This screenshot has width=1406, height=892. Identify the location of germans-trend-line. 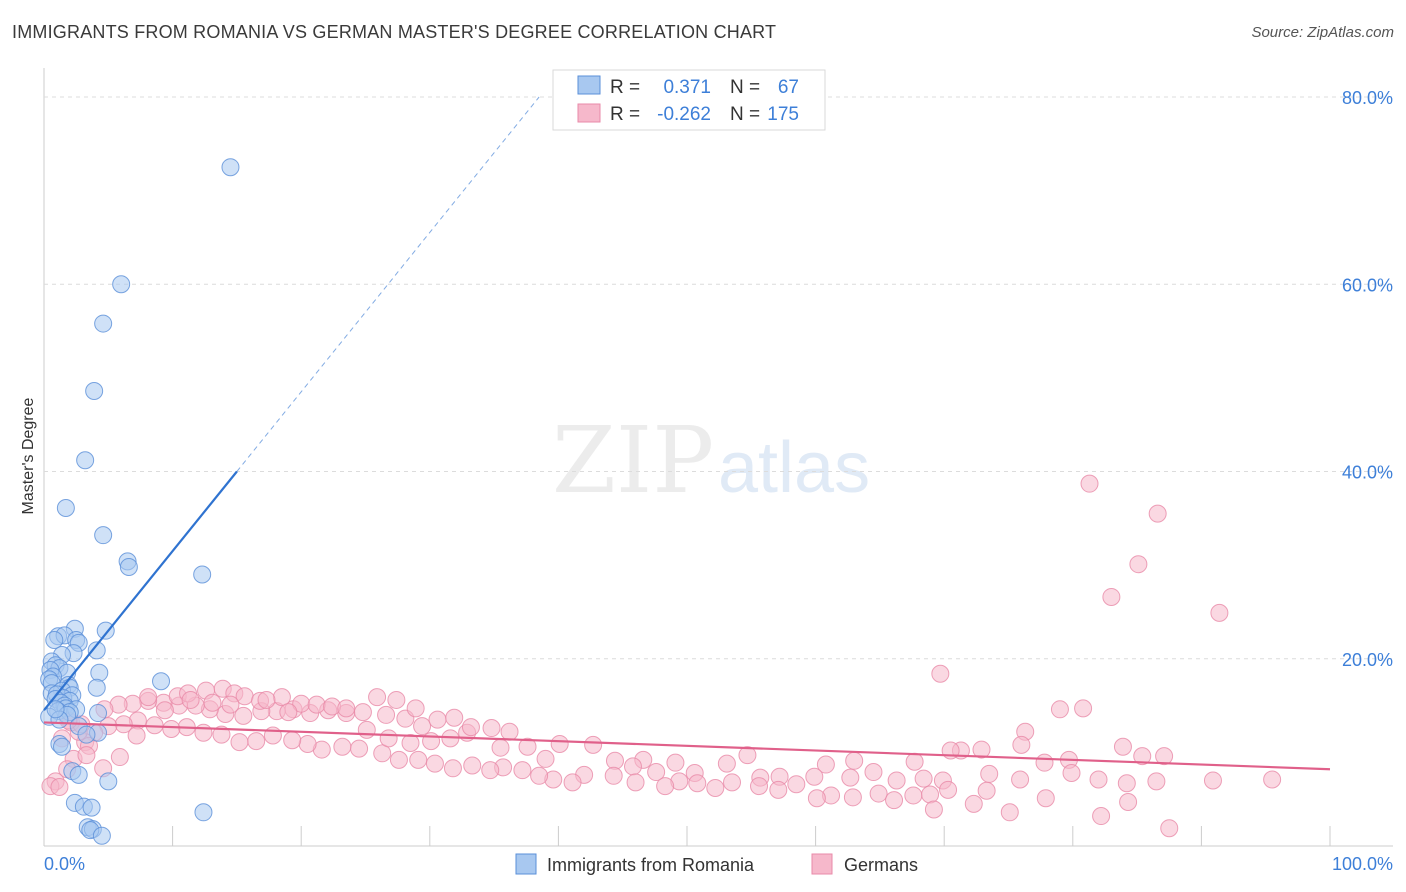
(687, 746).